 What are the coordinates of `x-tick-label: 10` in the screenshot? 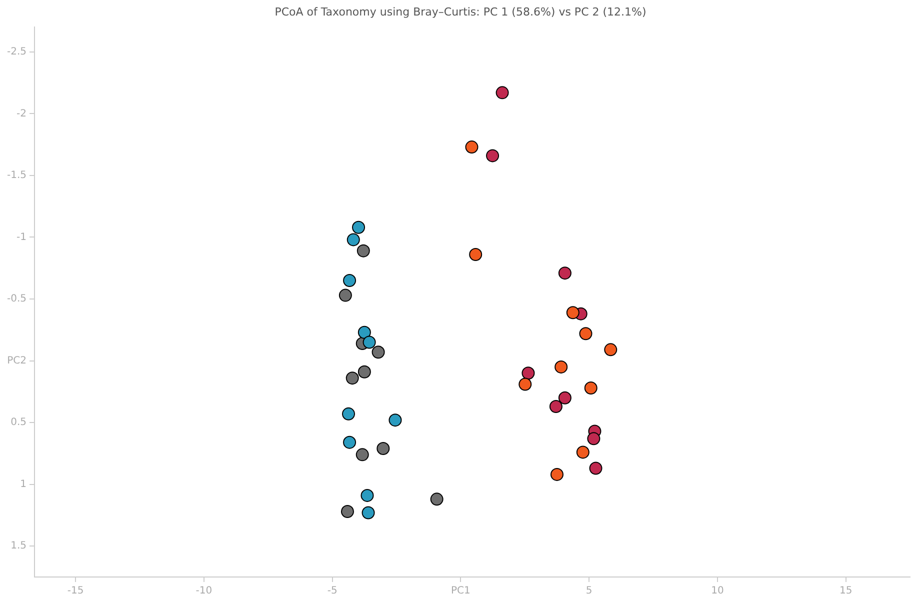 It's located at (717, 591).